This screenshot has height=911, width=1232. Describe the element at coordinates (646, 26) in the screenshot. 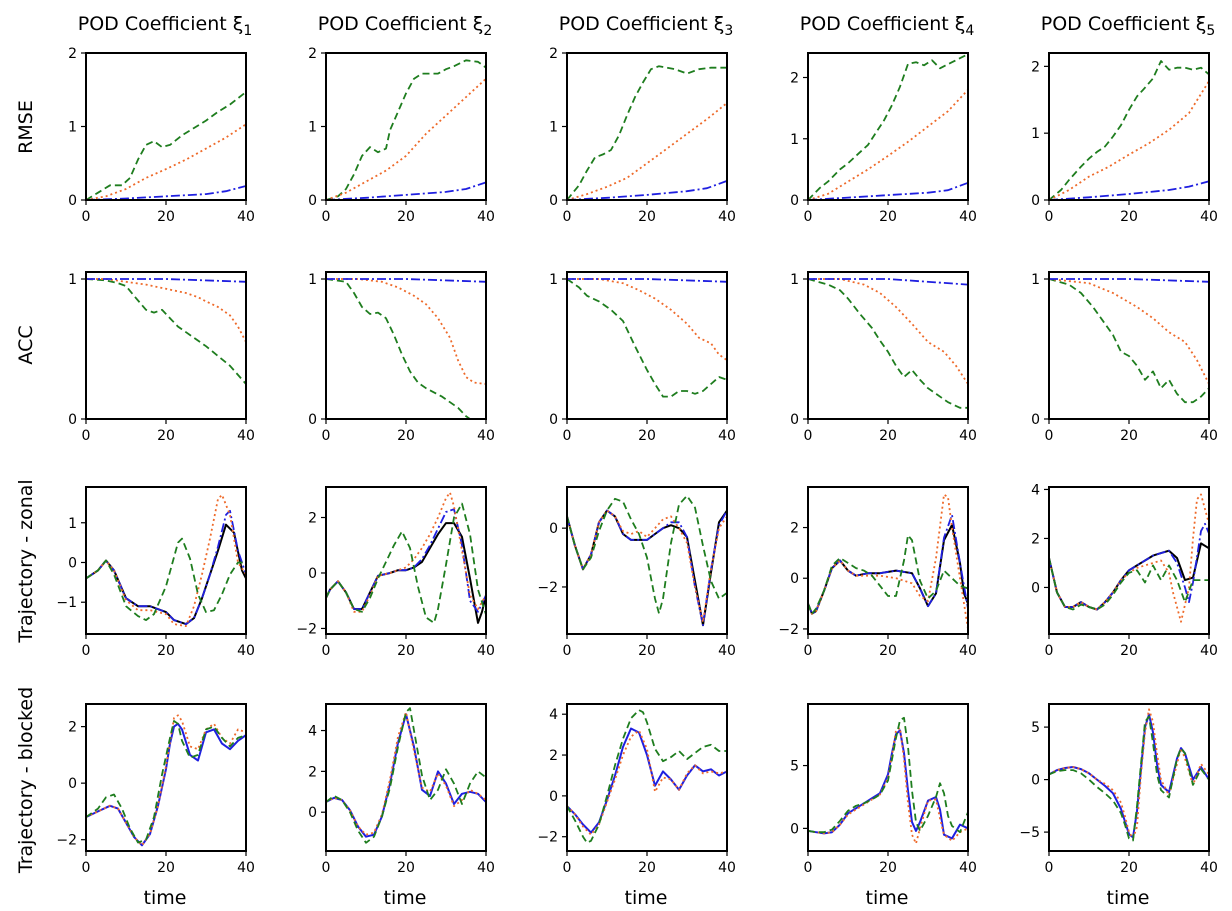

I see `col-title-3: POD Coefficient ξ3` at that location.